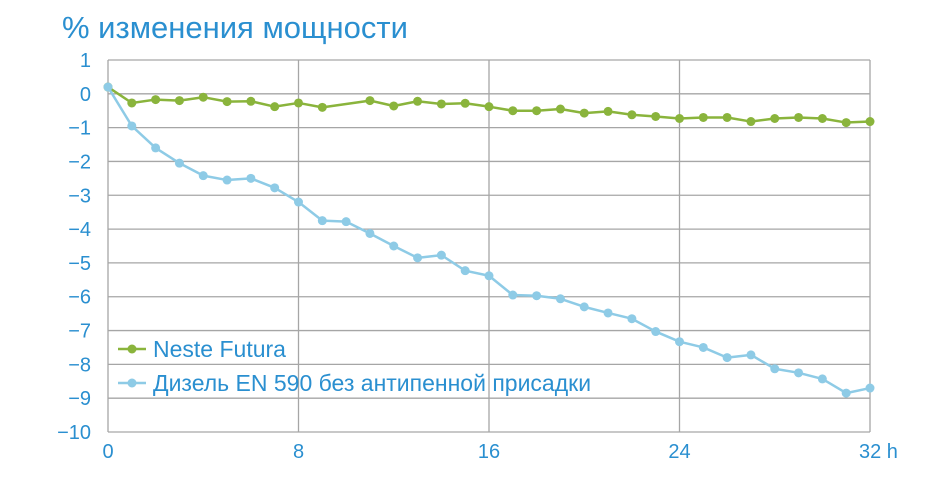 This screenshot has width=938, height=492. What do you see at coordinates (489, 452) in the screenshot?
I see `x-tick-label: 16` at bounding box center [489, 452].